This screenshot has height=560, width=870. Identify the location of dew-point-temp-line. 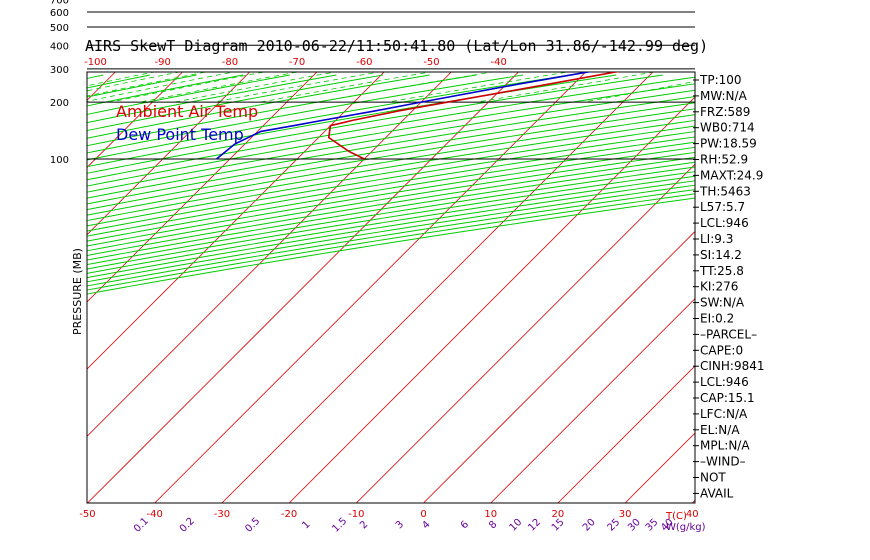
(404, 116).